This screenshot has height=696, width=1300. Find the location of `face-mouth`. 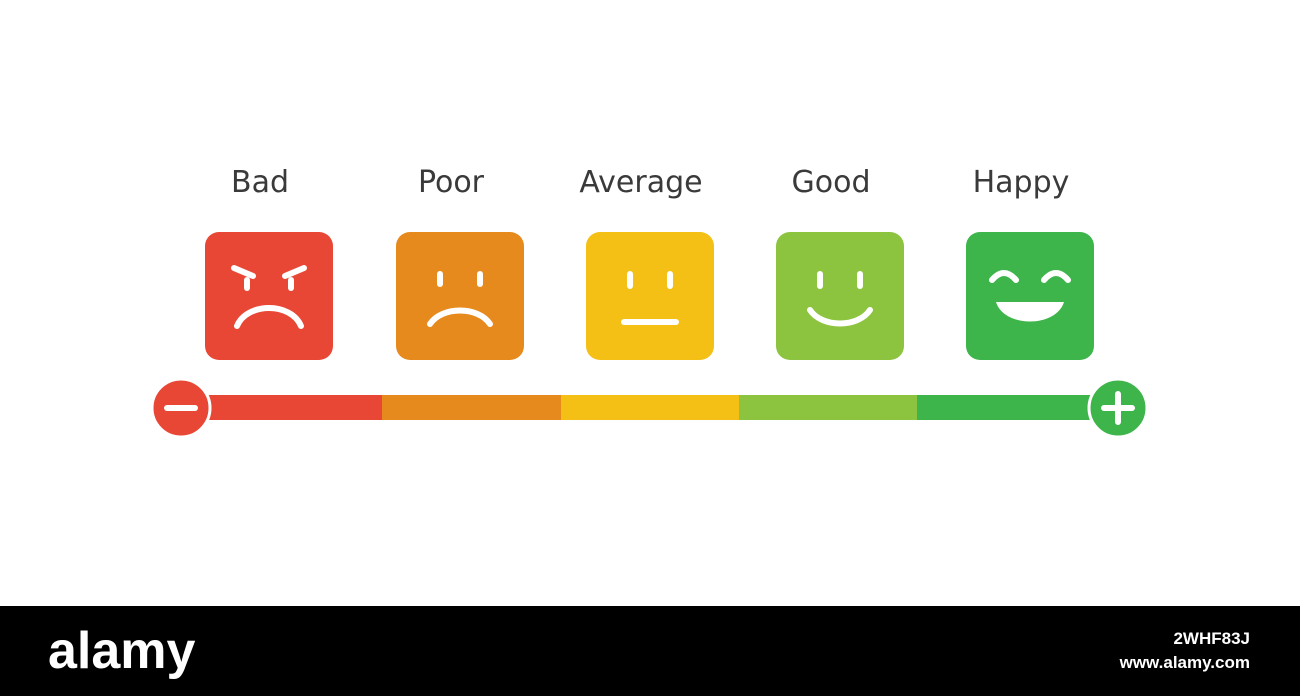

face-mouth is located at coordinates (1030, 312).